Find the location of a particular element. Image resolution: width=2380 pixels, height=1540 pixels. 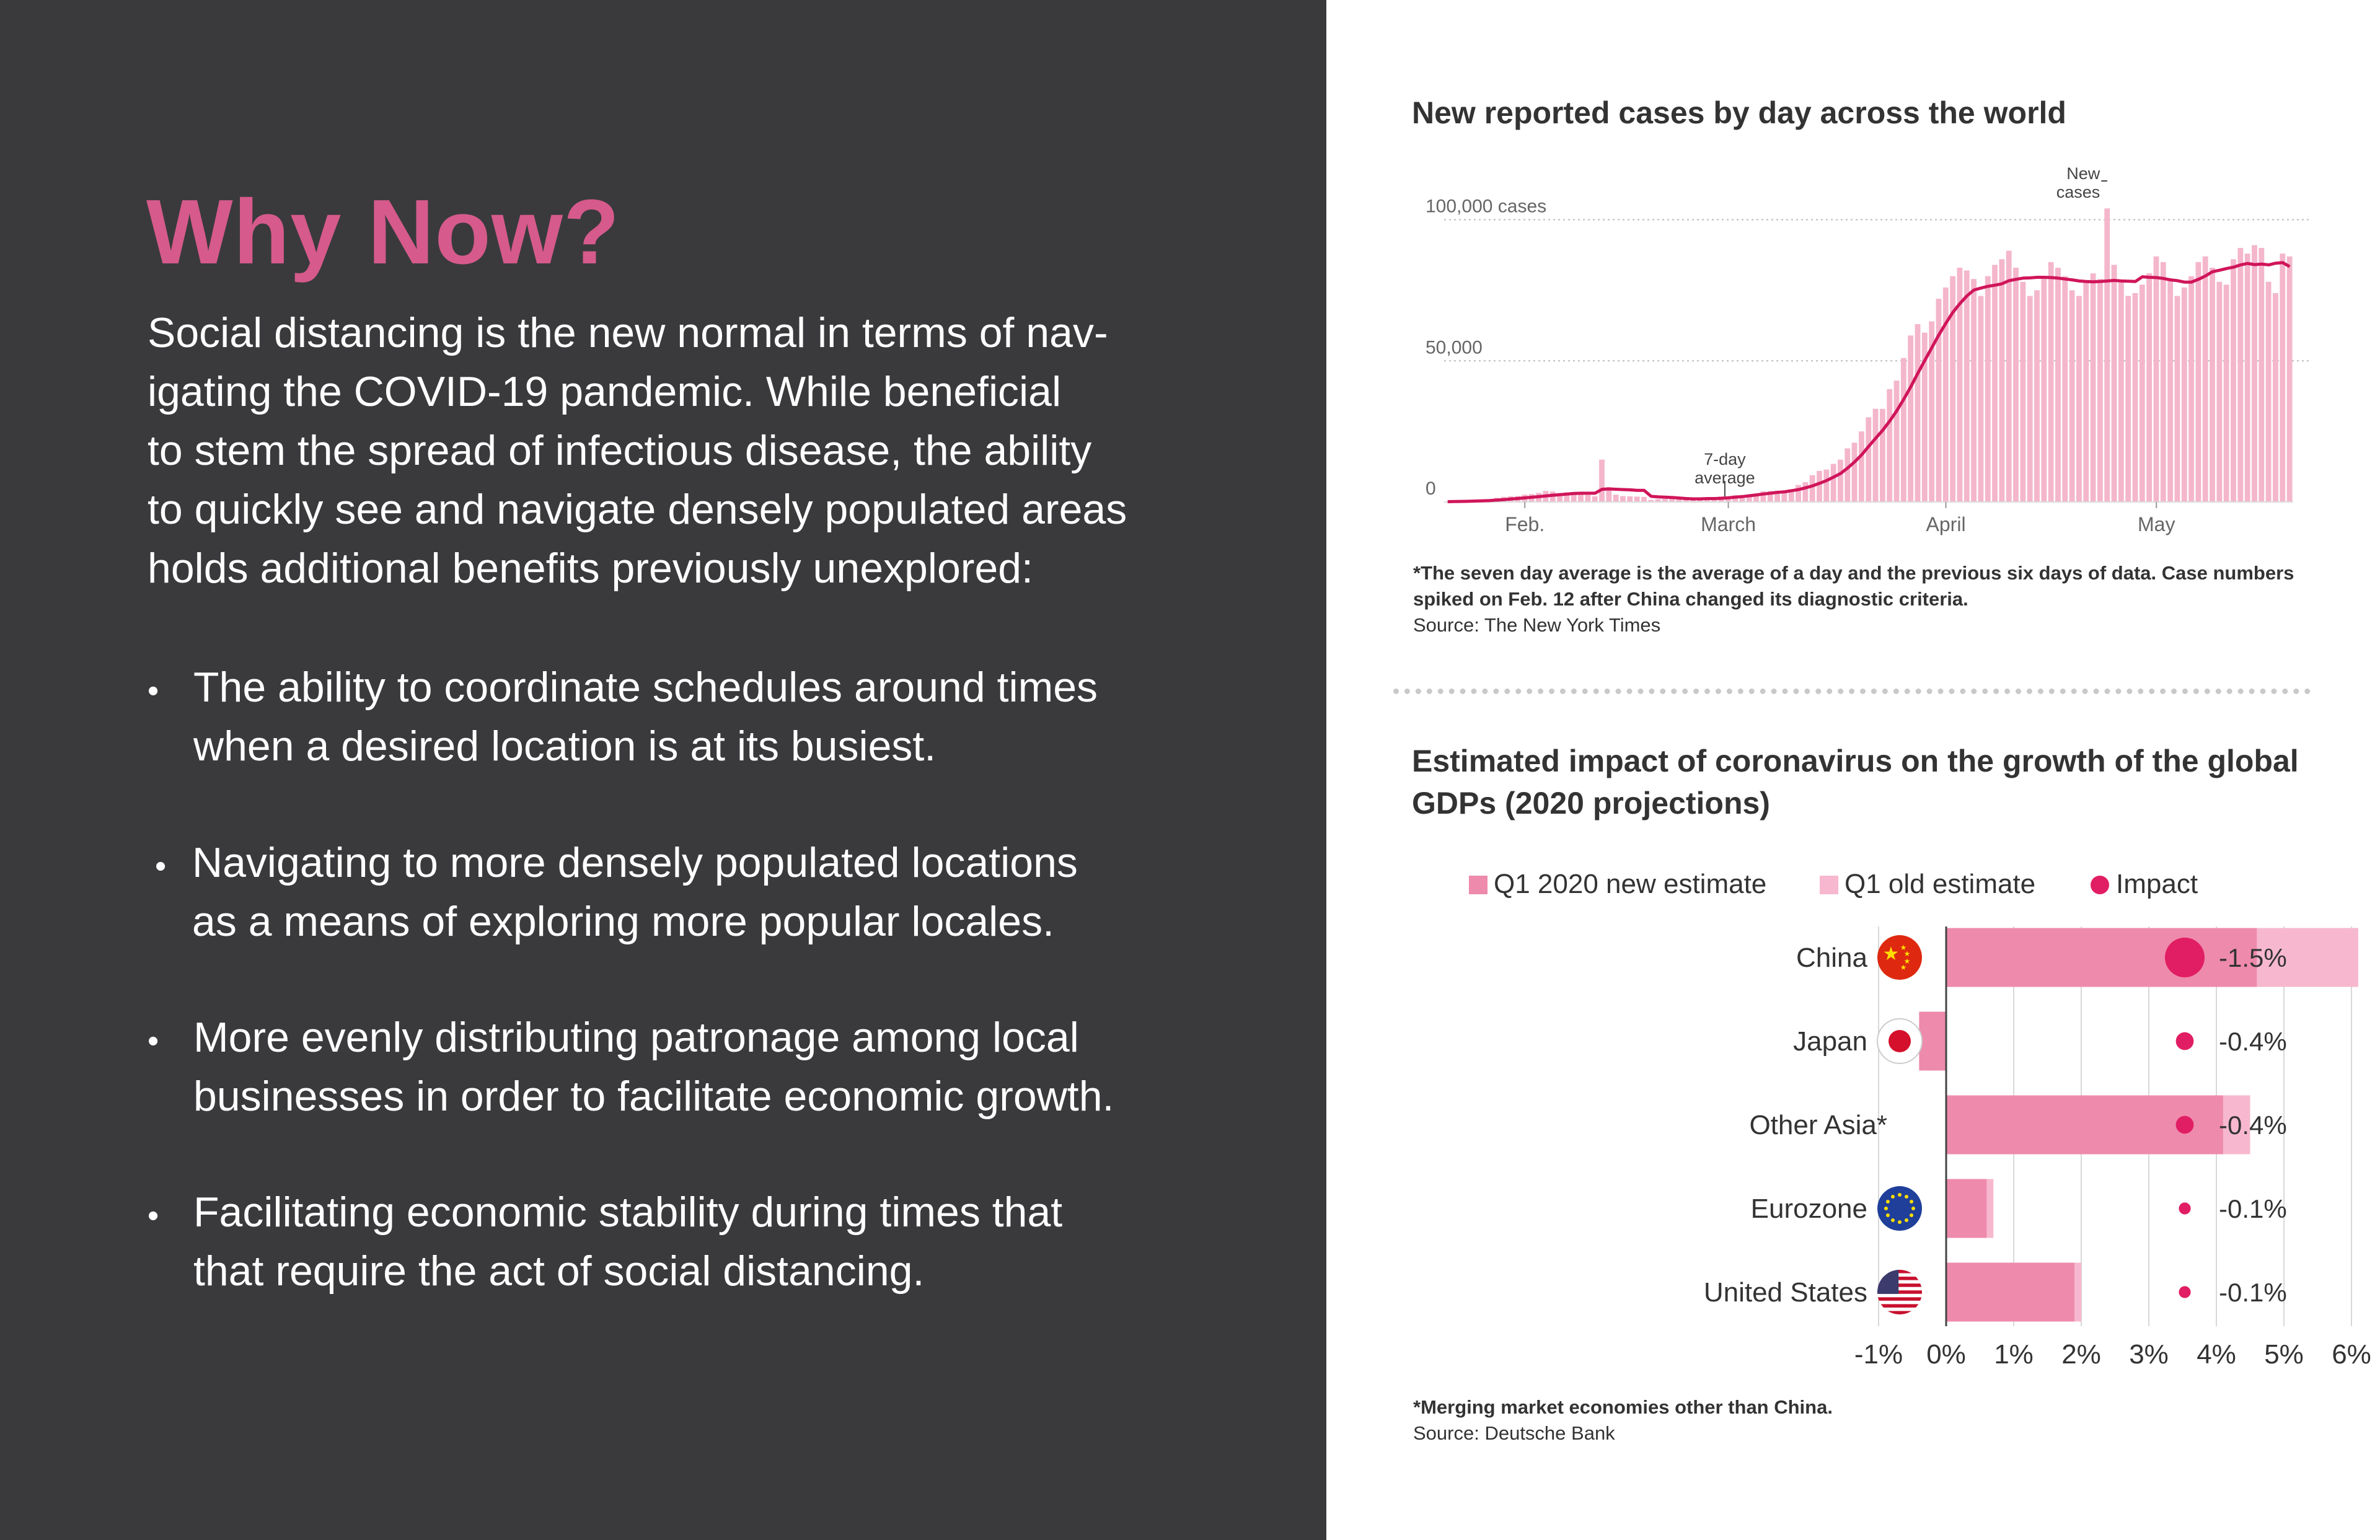

flag-field is located at coordinates (1899, 957).